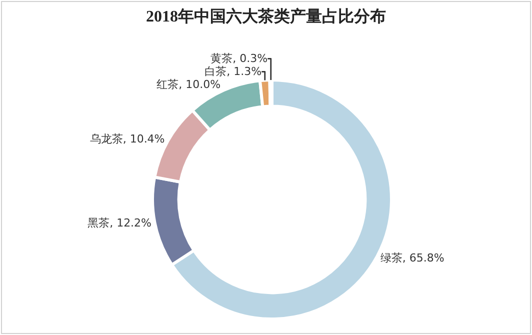  Describe the element at coordinates (127, 139) in the screenshot. I see `slice-label: 乌龙茶, 10.4%` at that location.